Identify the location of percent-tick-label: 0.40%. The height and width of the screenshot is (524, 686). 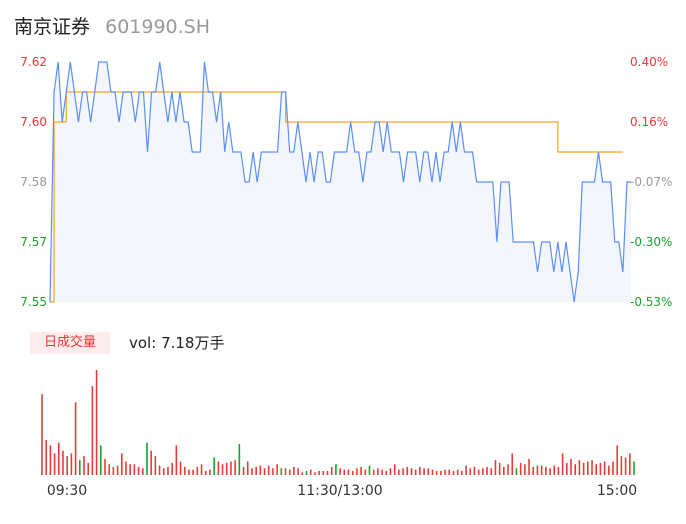
(649, 62).